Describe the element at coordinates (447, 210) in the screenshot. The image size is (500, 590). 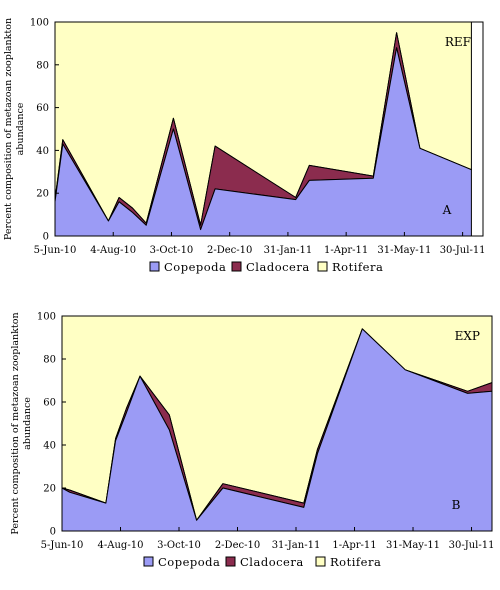
I see `panel-letter: A` at that location.